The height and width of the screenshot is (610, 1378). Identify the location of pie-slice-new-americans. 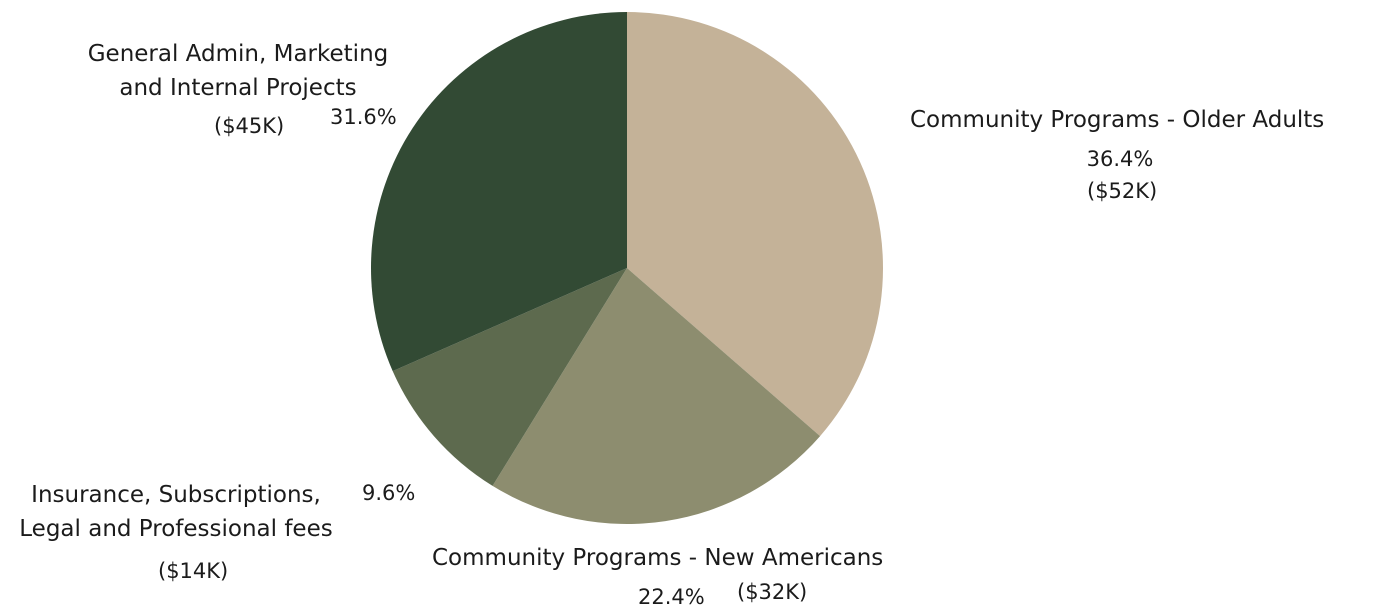
(656, 396).